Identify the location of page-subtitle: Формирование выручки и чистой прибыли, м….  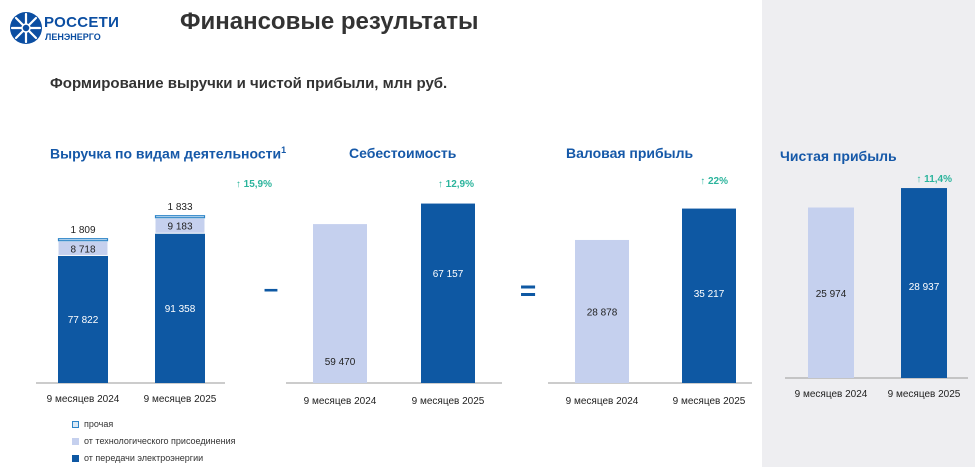
(249, 83).